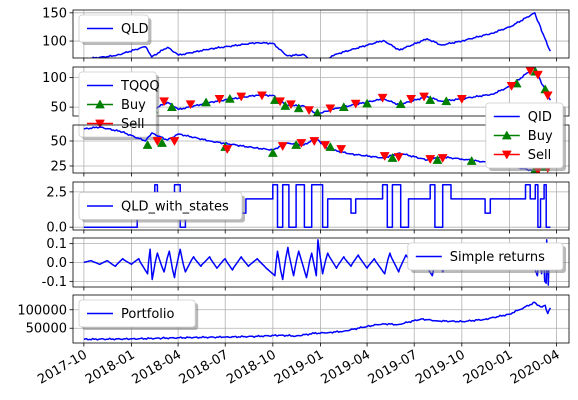  What do you see at coordinates (488, 367) in the screenshot?
I see `x-tick-label: 2020-01` at bounding box center [488, 367].